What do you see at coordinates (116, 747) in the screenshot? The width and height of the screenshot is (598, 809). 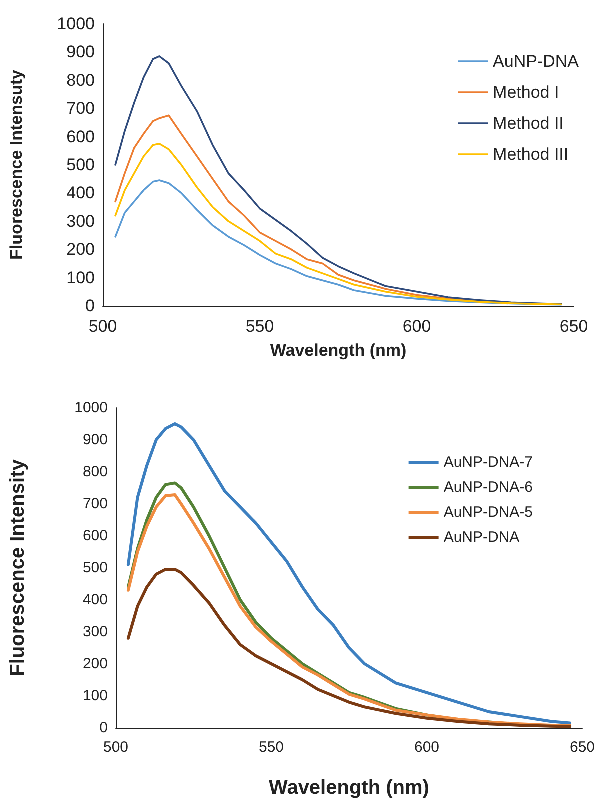 I see `x-tick-label: 500` at bounding box center [116, 747].